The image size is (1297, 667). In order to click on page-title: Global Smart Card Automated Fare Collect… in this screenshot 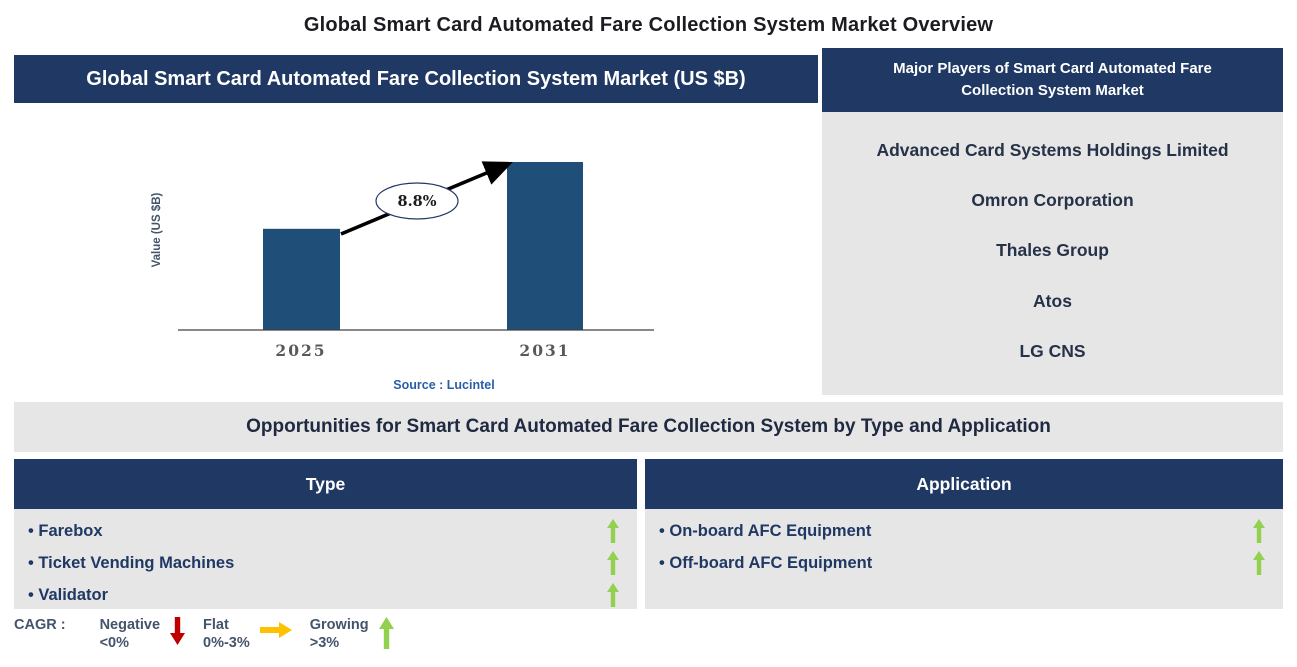, I will do `click(648, 25)`.